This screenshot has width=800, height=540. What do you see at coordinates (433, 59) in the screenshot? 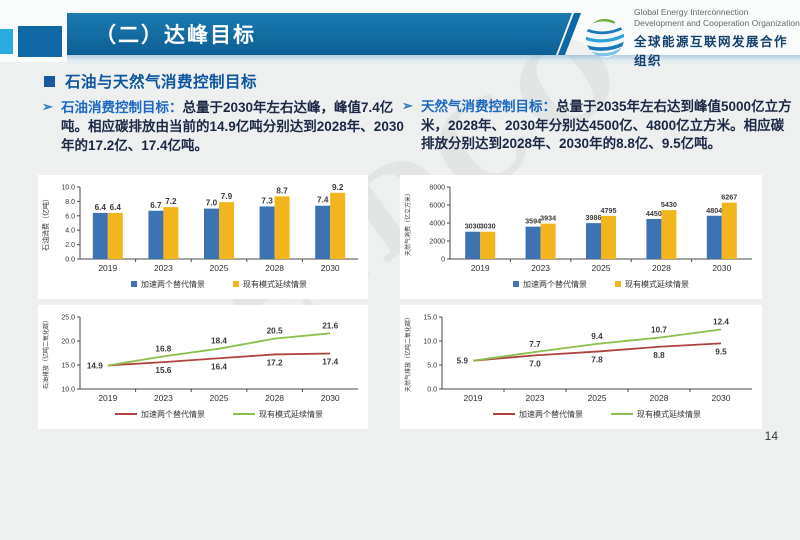
I see `header-fade-strip` at bounding box center [433, 59].